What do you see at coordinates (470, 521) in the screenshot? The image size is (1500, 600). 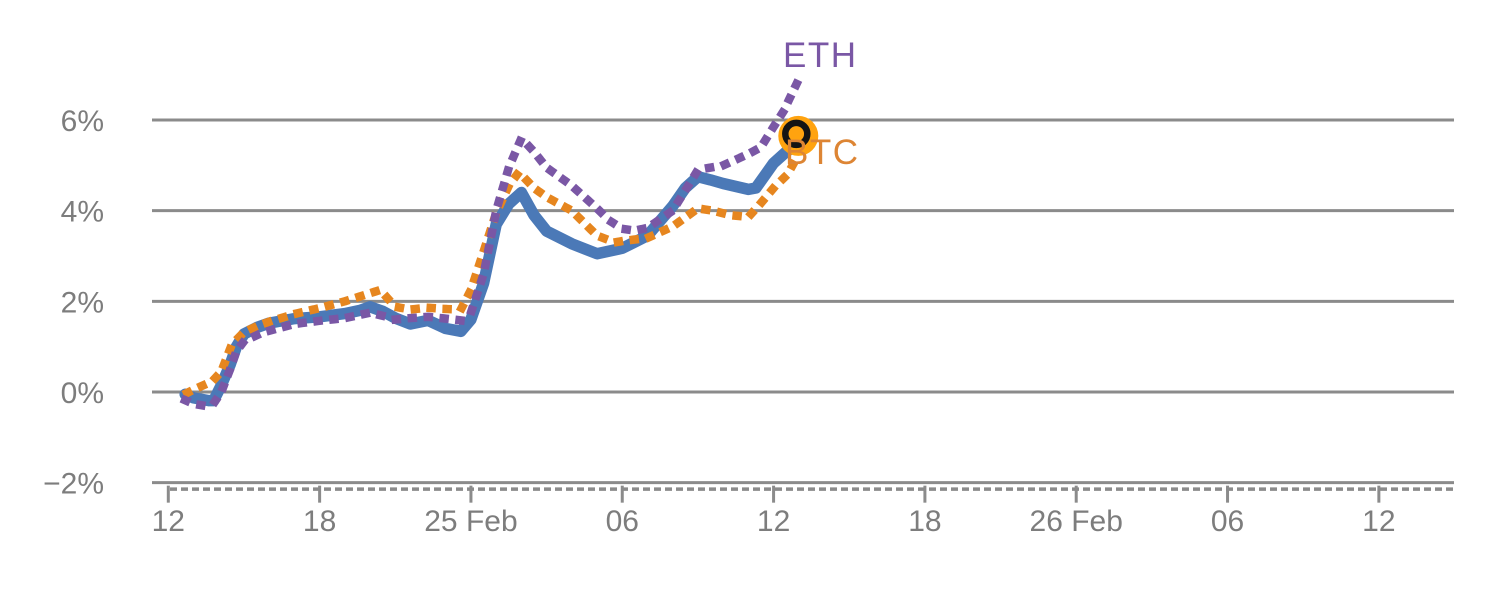 I see `x-tick-label: 25 Feb` at bounding box center [470, 521].